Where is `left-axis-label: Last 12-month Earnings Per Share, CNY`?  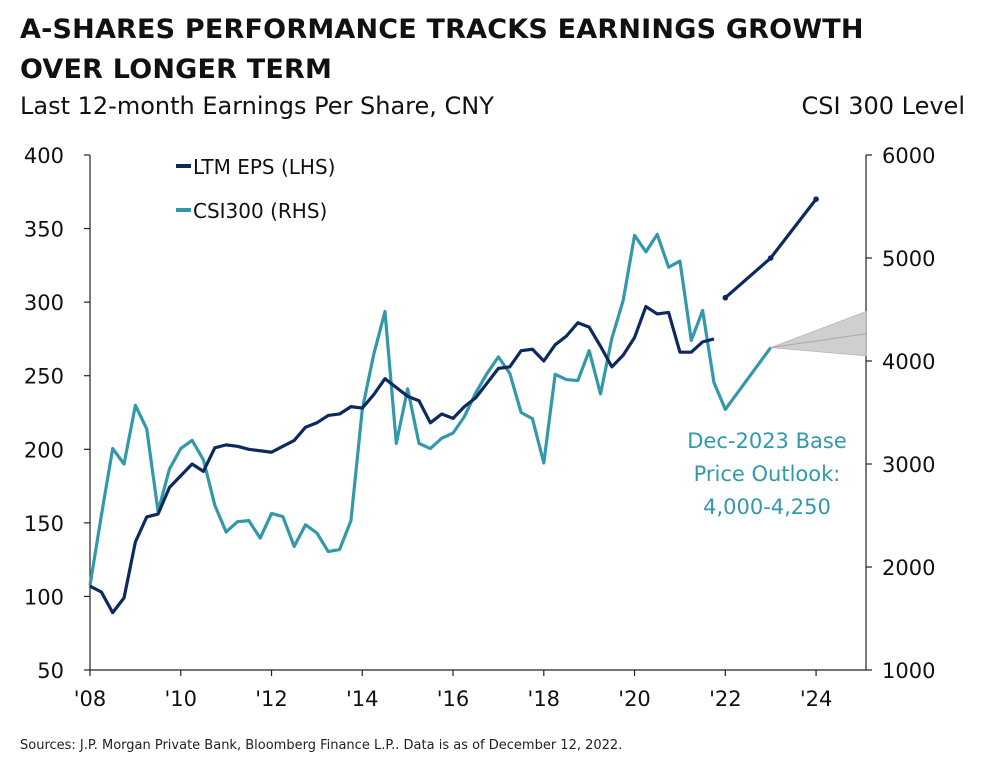
left-axis-label: Last 12-month Earnings Per Share, CNY is located at coordinates (257, 106).